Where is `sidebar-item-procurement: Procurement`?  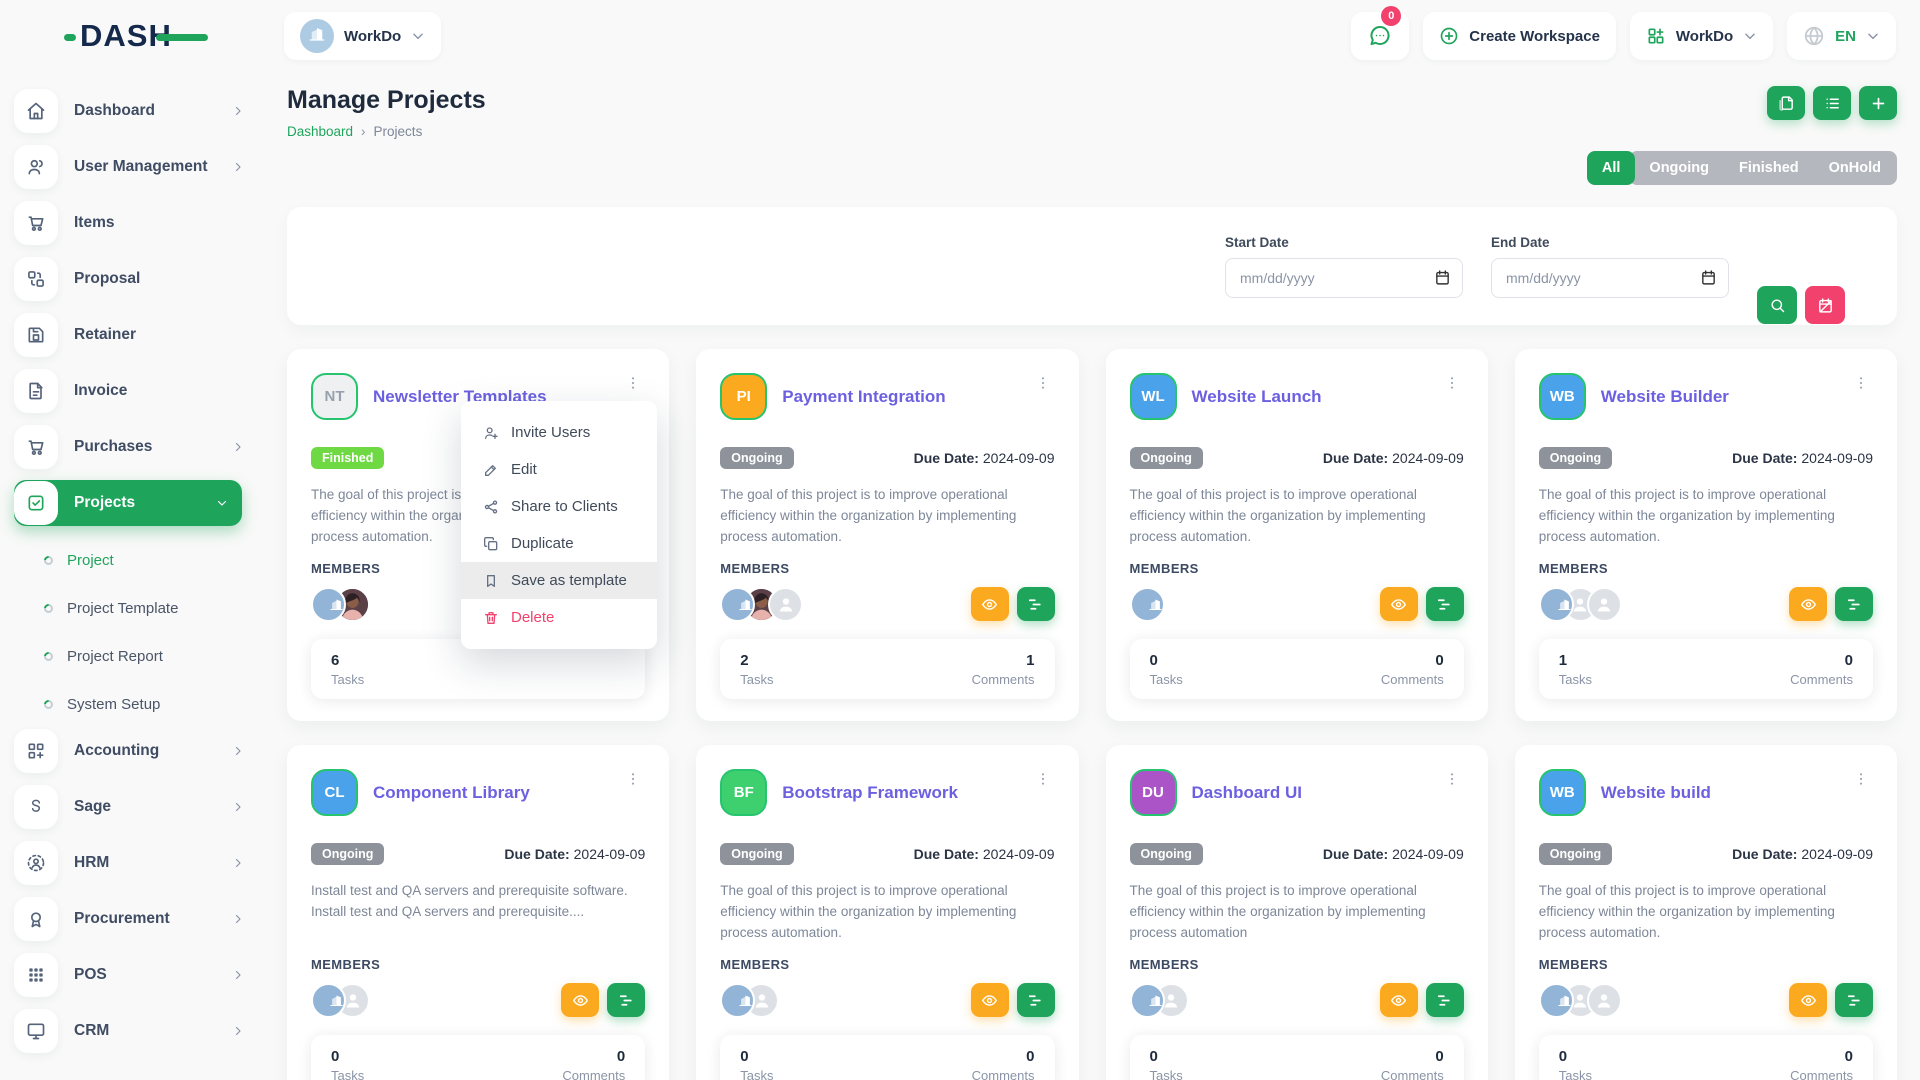
sidebar-item-procurement: Procurement is located at coordinates (142, 919).